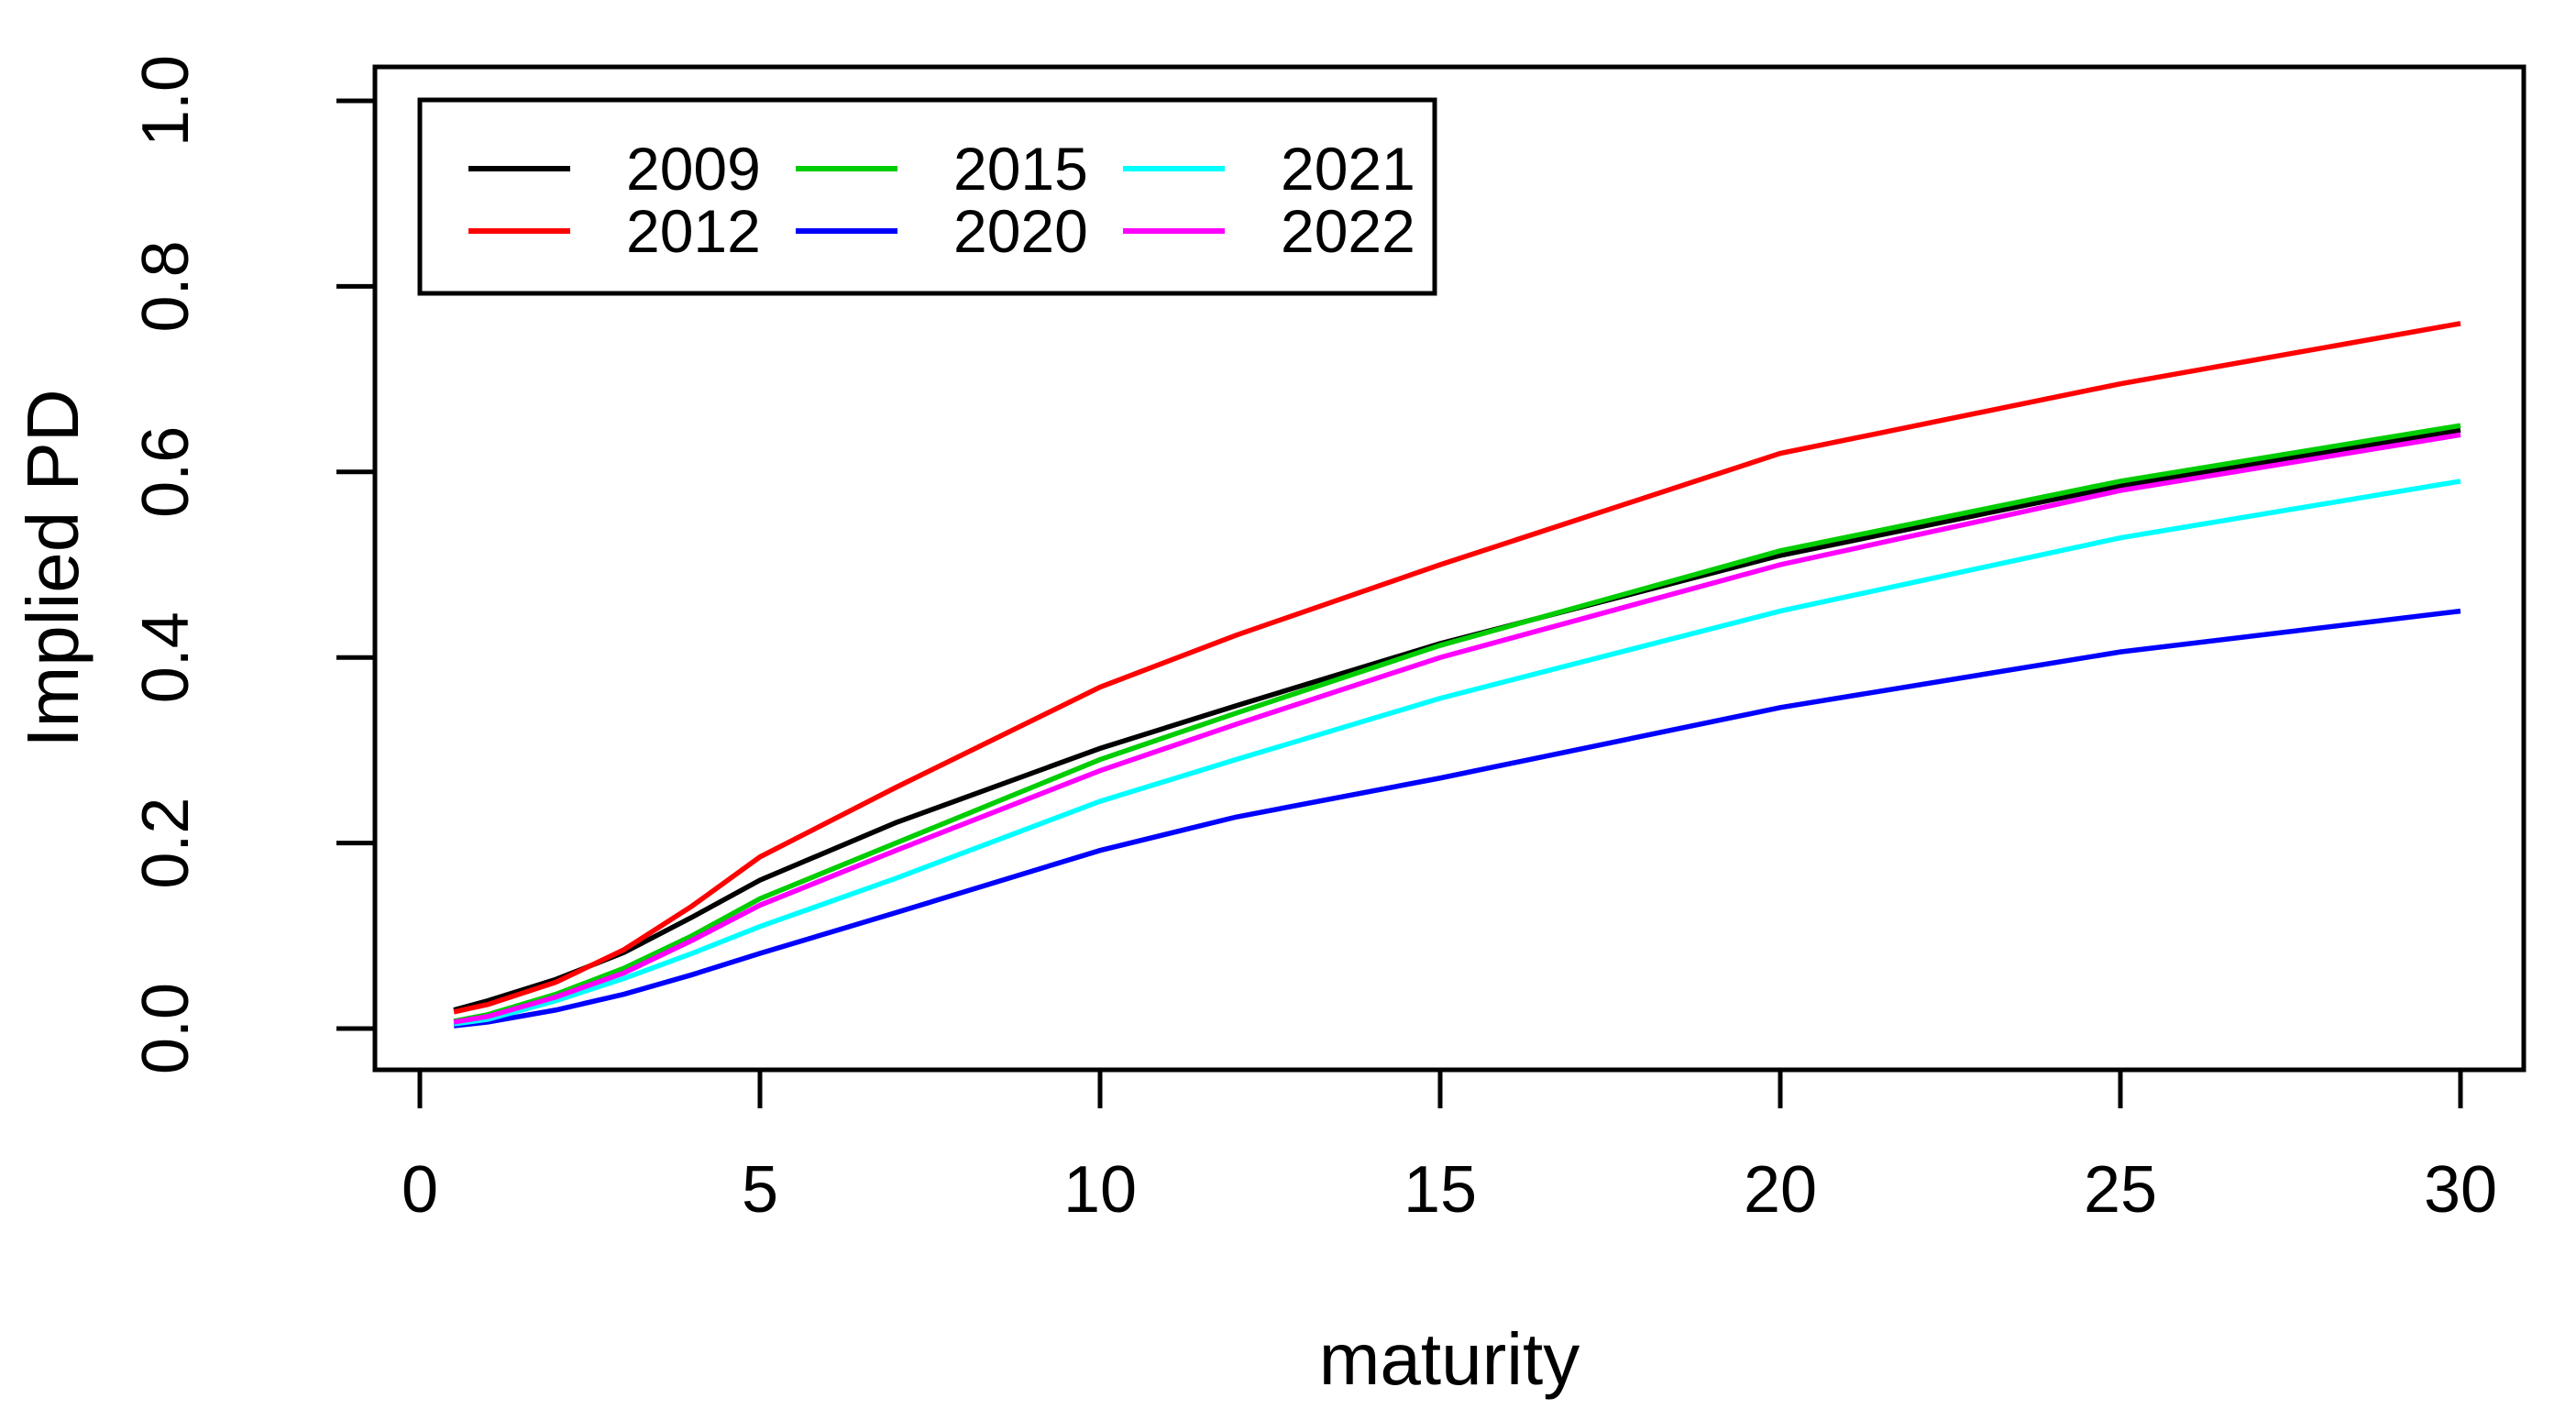 The image size is (2576, 1420). What do you see at coordinates (1781, 1190) in the screenshot?
I see `x-tick-label-20: 20` at bounding box center [1781, 1190].